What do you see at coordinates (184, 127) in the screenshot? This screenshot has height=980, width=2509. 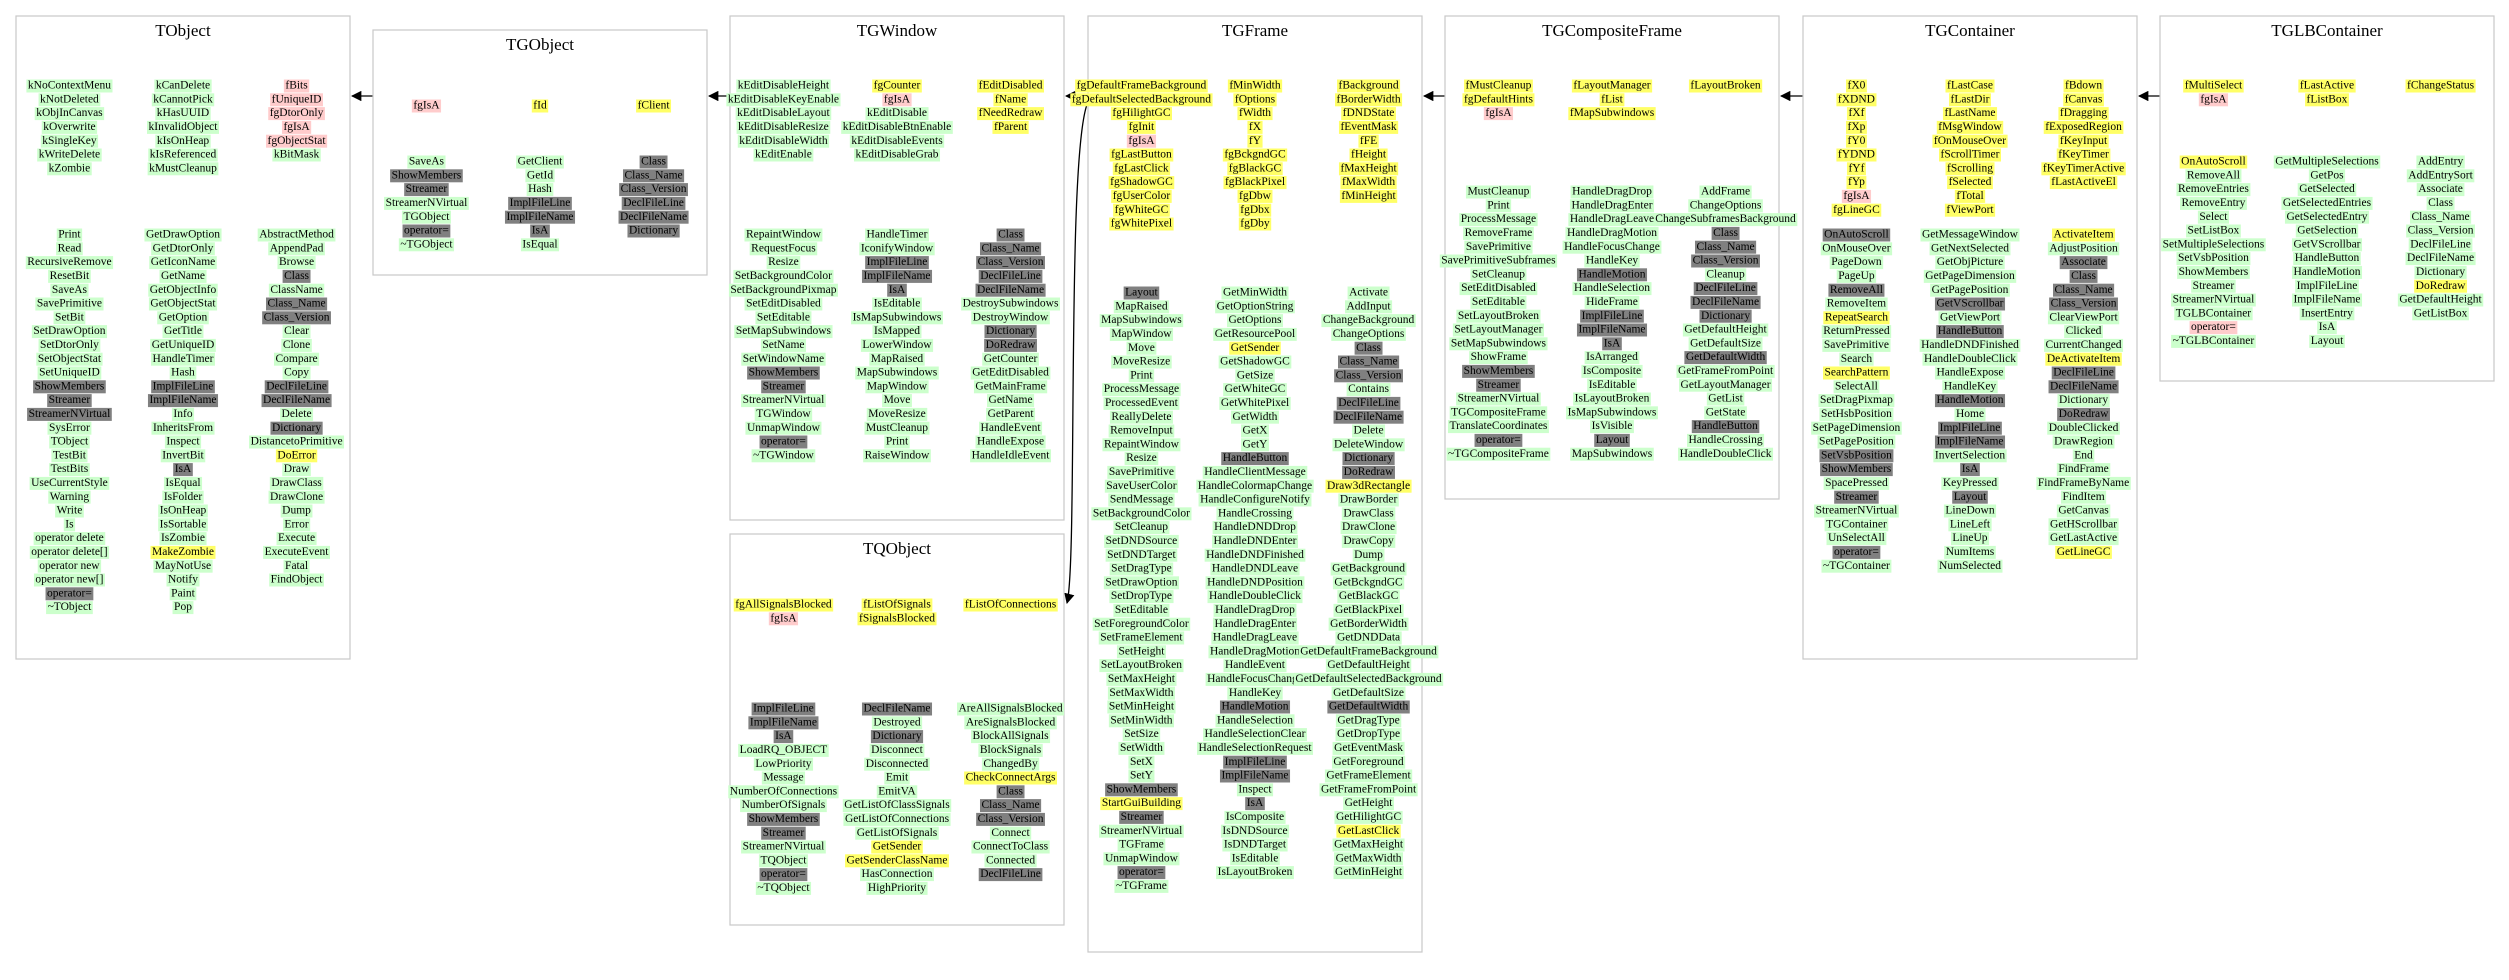 I see `data-member: kInvalidObject` at bounding box center [184, 127].